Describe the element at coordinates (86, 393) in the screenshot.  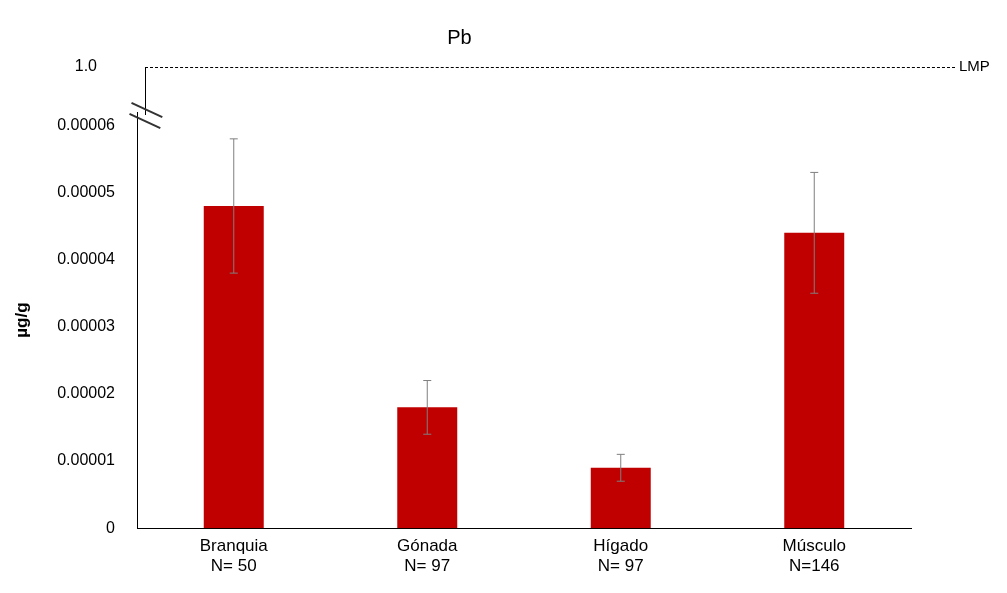
I see `y-tick-label: 0.00002` at that location.